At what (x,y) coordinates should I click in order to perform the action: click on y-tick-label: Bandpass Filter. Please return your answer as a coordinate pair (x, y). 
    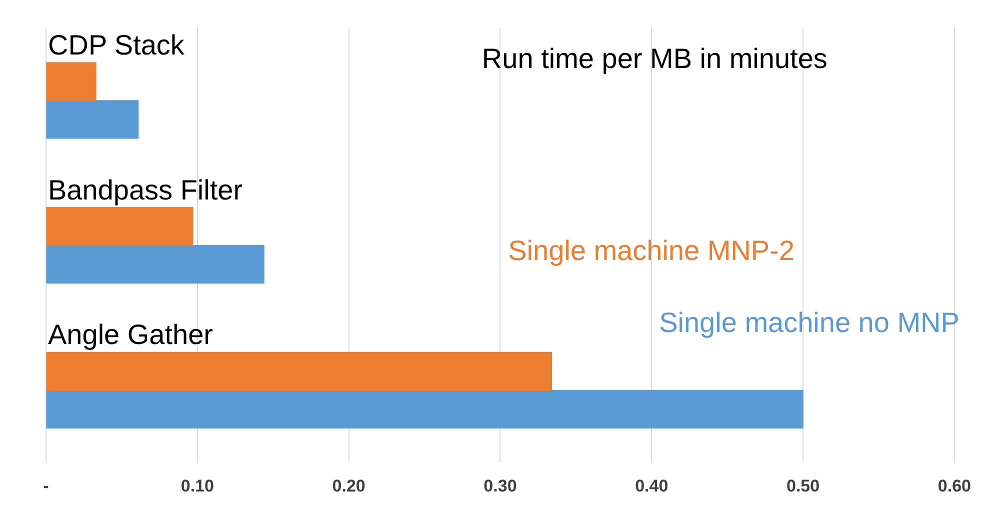
    Looking at the image, I should click on (145, 190).